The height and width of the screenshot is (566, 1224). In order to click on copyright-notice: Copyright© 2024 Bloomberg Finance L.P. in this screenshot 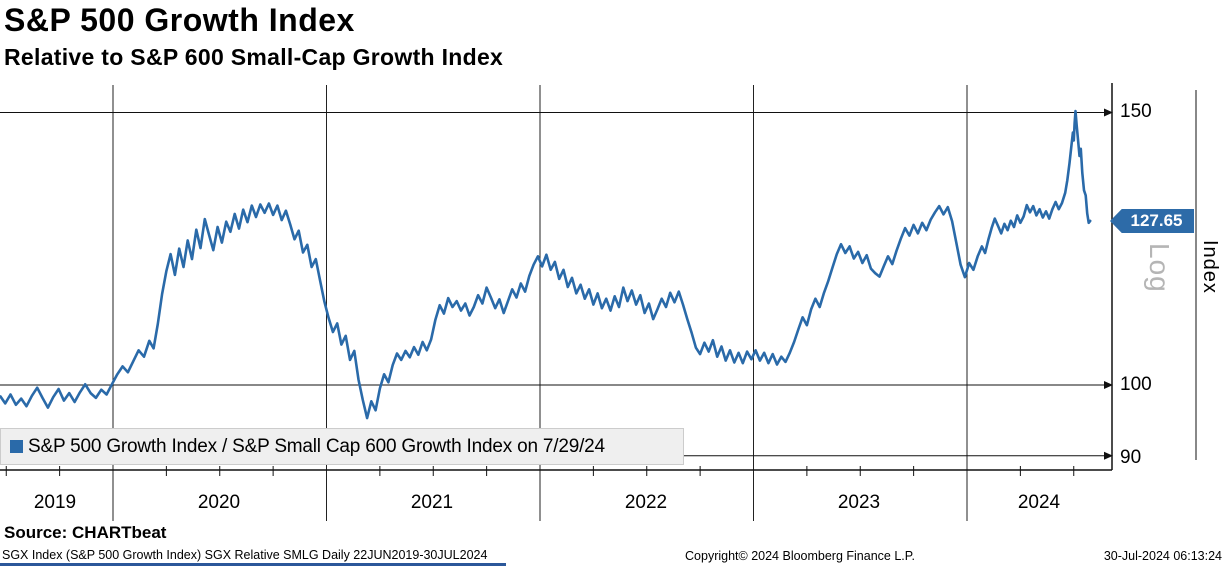, I will do `click(800, 556)`.